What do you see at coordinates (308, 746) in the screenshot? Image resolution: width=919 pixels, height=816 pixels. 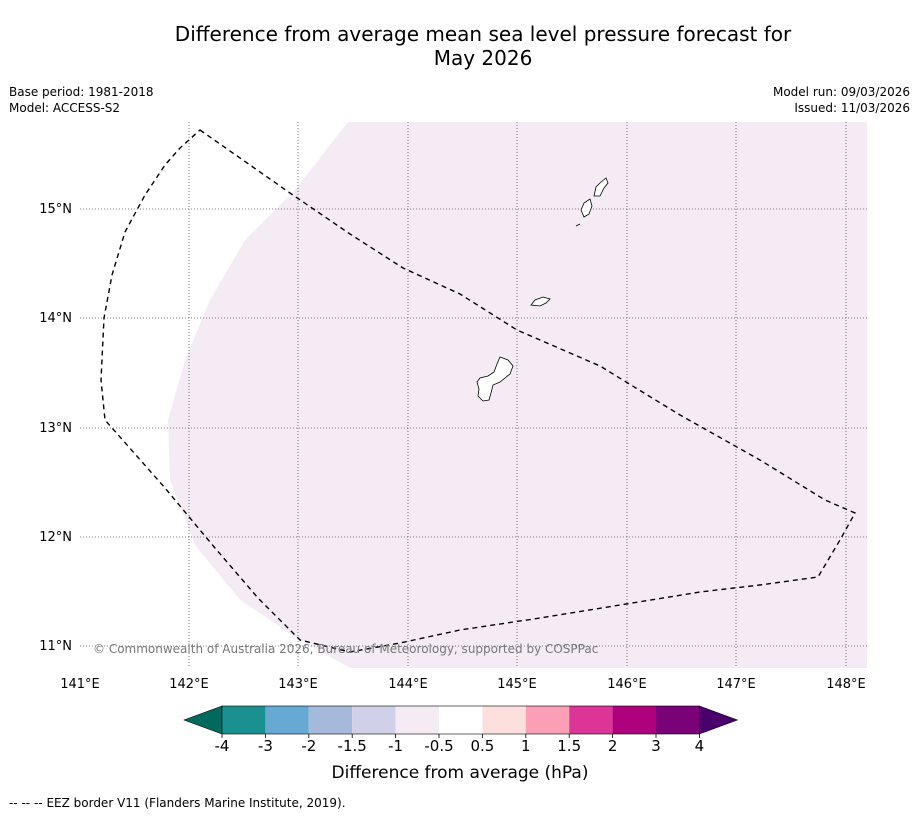 I see `colorbar-tick-label: -2` at bounding box center [308, 746].